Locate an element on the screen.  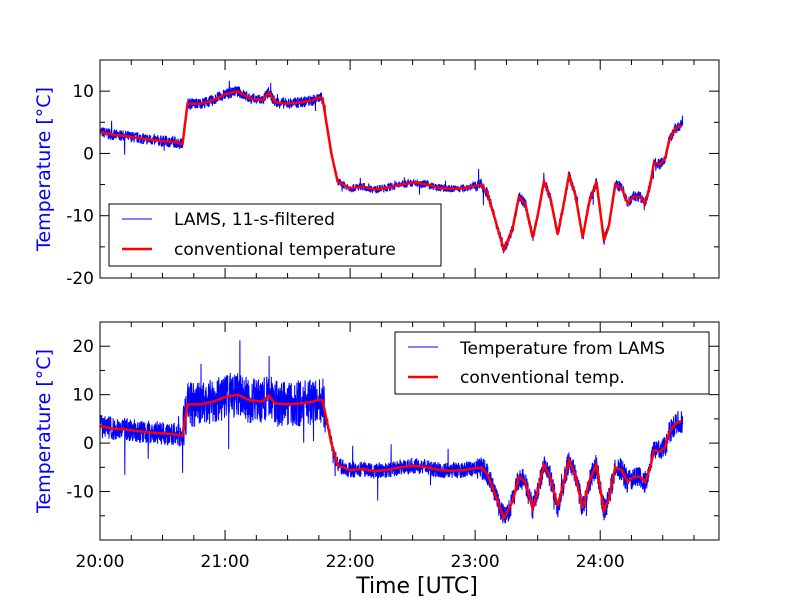
x-tick-label: 22:00 is located at coordinates (350, 562).